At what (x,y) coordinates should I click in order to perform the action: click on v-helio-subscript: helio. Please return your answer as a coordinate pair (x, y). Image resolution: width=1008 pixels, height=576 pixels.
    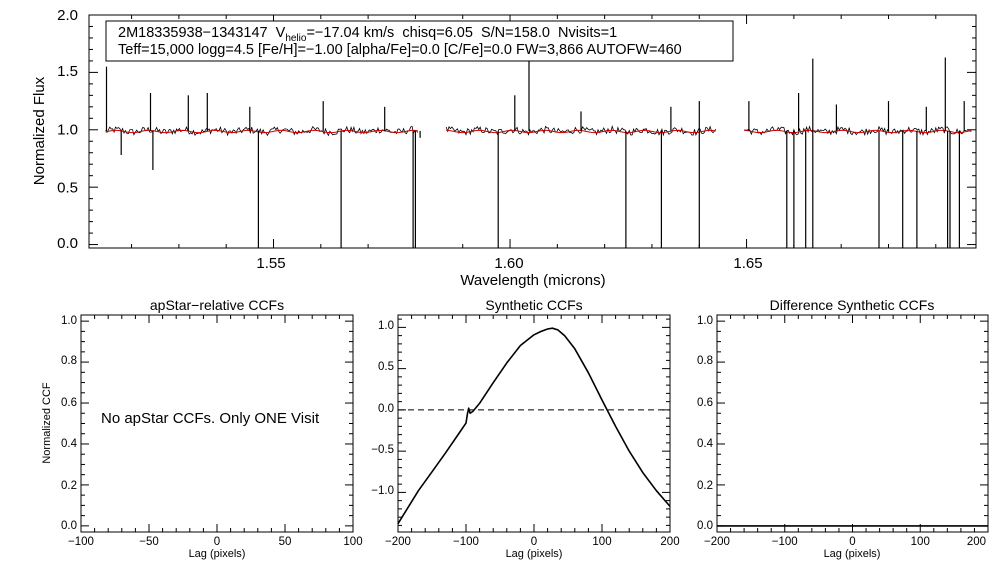
    Looking at the image, I should click on (296, 38).